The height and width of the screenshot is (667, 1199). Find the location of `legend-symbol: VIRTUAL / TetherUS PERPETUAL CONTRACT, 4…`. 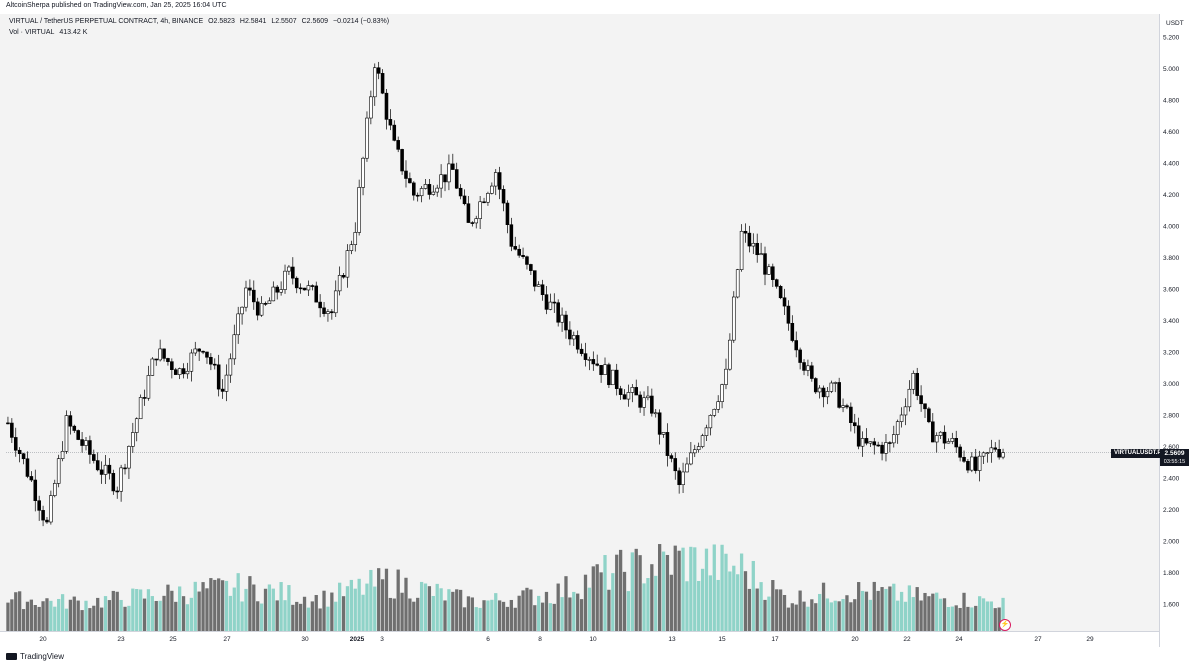

legend-symbol: VIRTUAL / TetherUS PERPETUAL CONTRACT, 4… is located at coordinates (106, 21).